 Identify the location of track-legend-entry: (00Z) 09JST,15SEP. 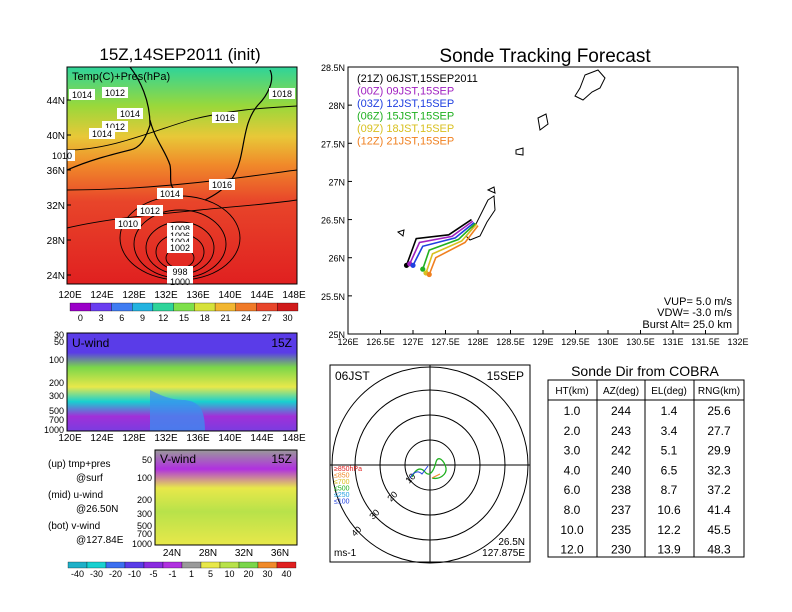
(405, 92).